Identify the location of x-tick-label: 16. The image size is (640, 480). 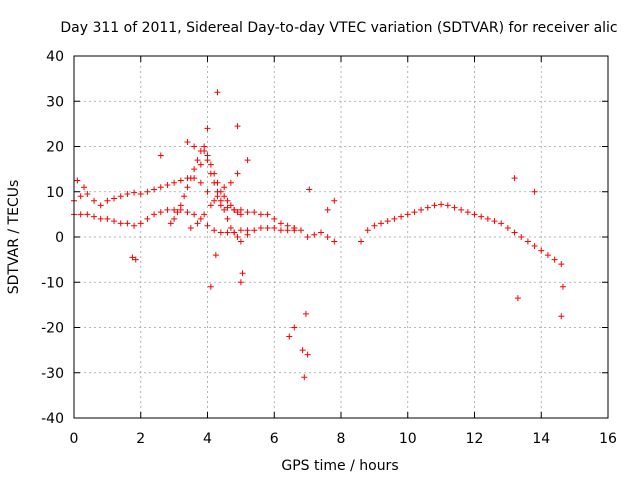
(608, 439).